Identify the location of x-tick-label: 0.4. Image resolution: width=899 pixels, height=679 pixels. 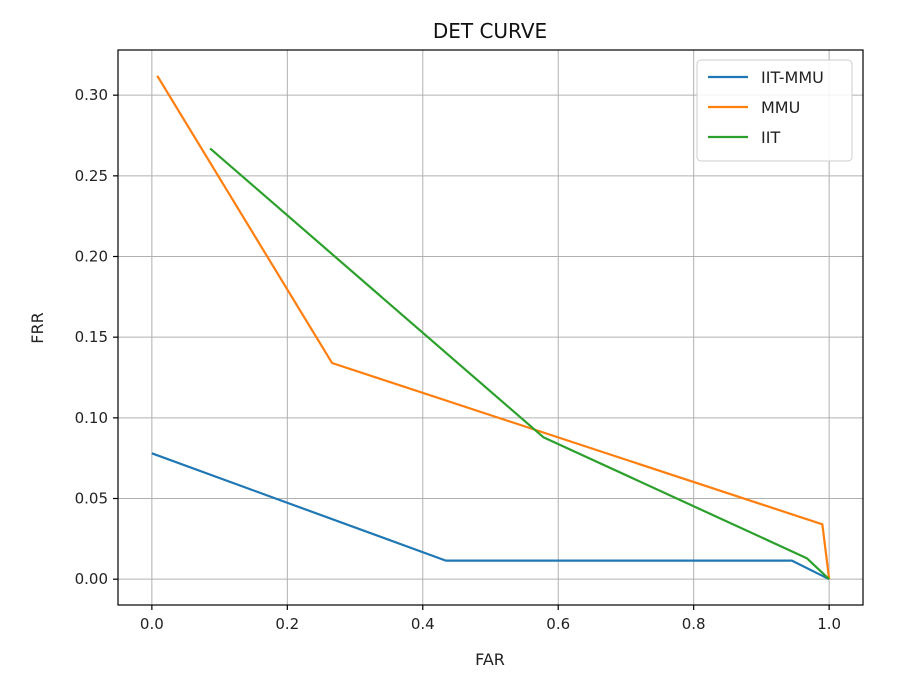
(423, 624).